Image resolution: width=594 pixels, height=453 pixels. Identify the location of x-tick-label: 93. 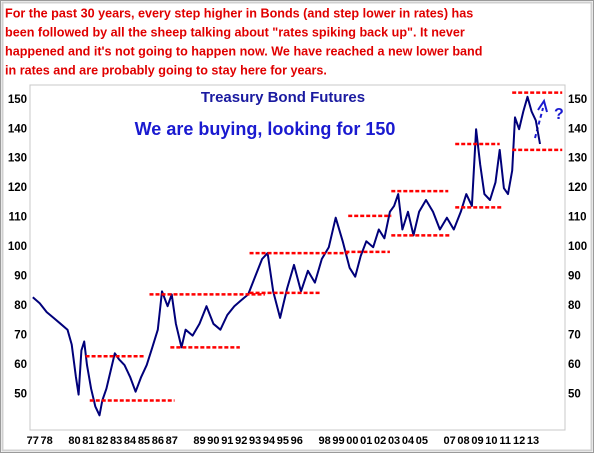
(255, 441).